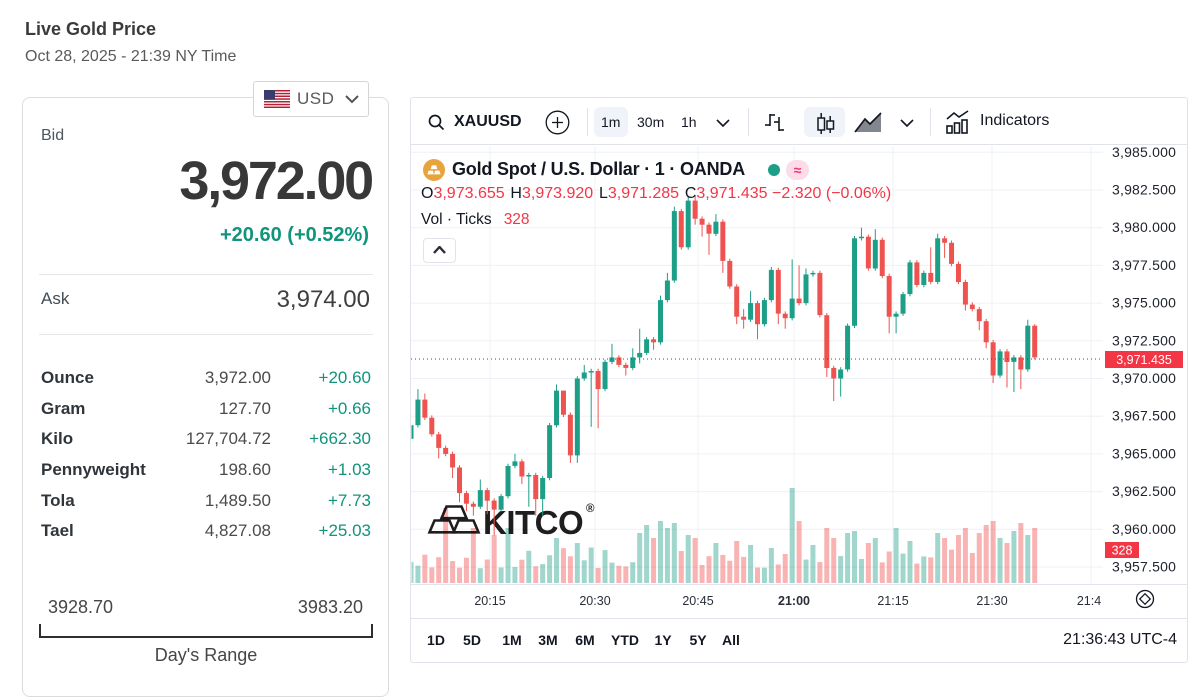 The image size is (1200, 697). Describe the element at coordinates (1144, 340) in the screenshot. I see `svg-text: 3,972.500` at that location.